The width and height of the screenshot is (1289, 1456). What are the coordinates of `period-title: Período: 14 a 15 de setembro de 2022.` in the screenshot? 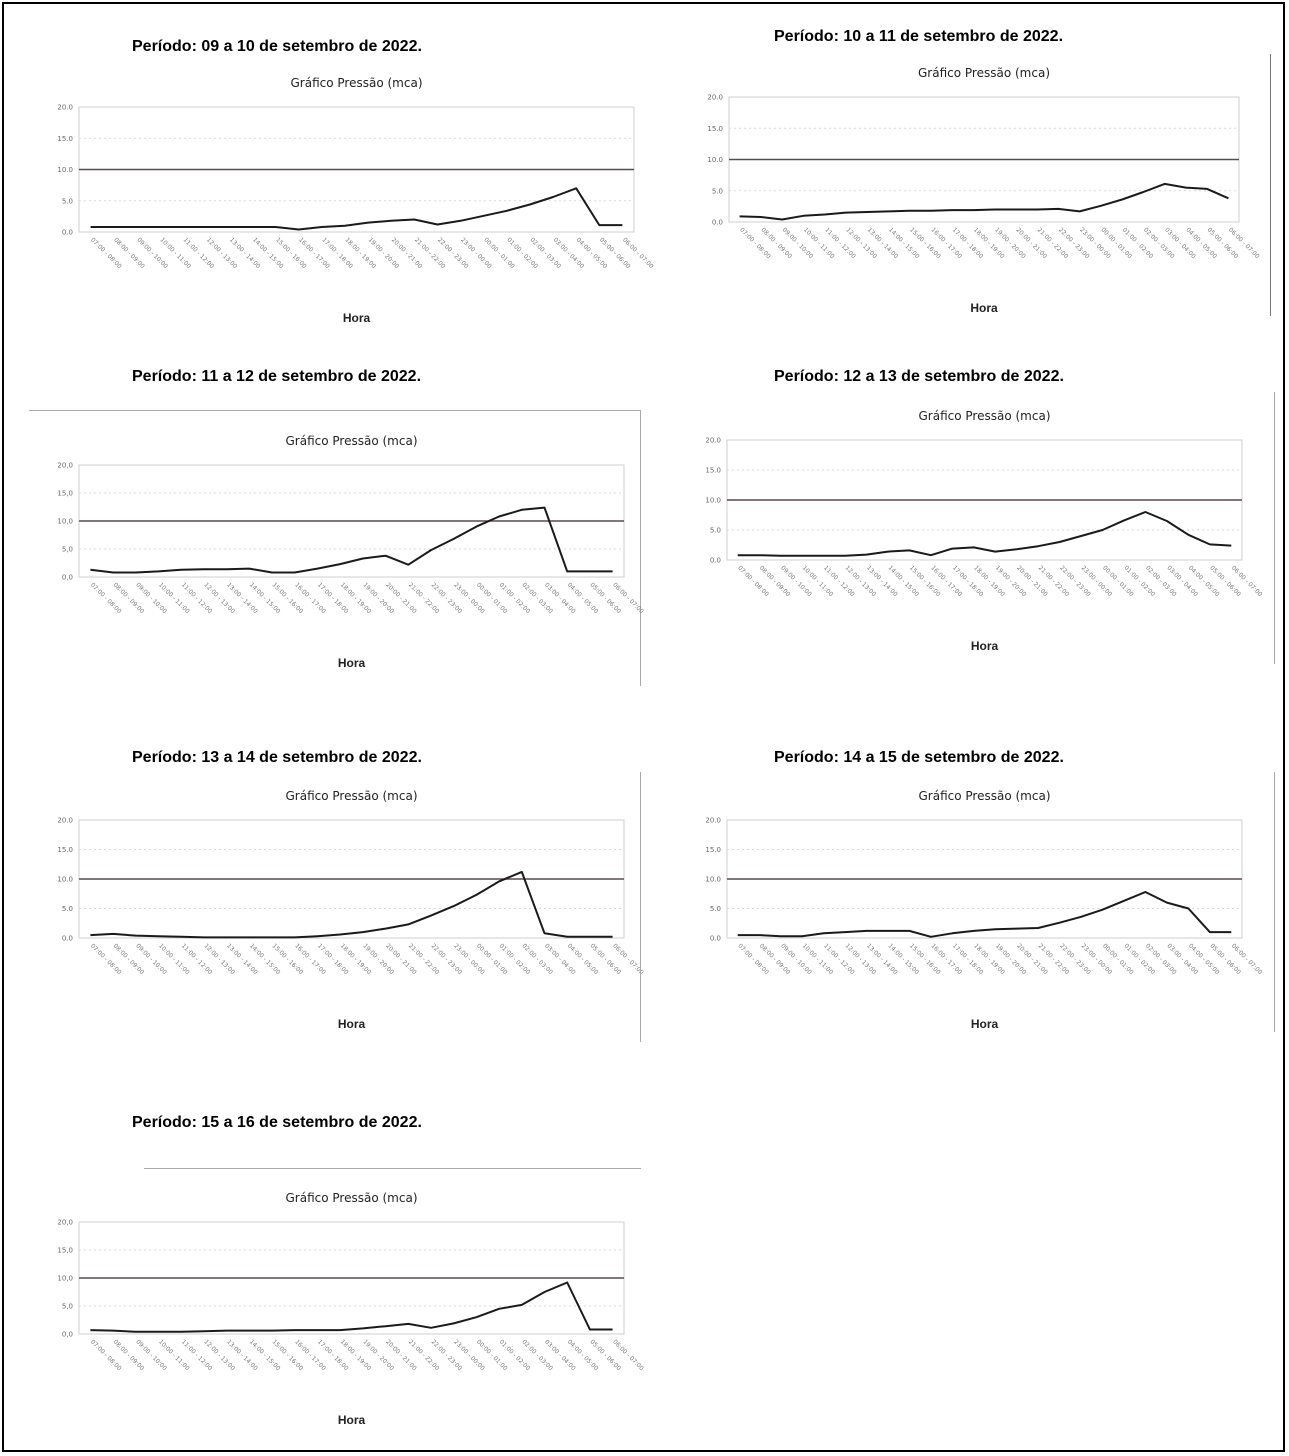 It's located at (919, 757).